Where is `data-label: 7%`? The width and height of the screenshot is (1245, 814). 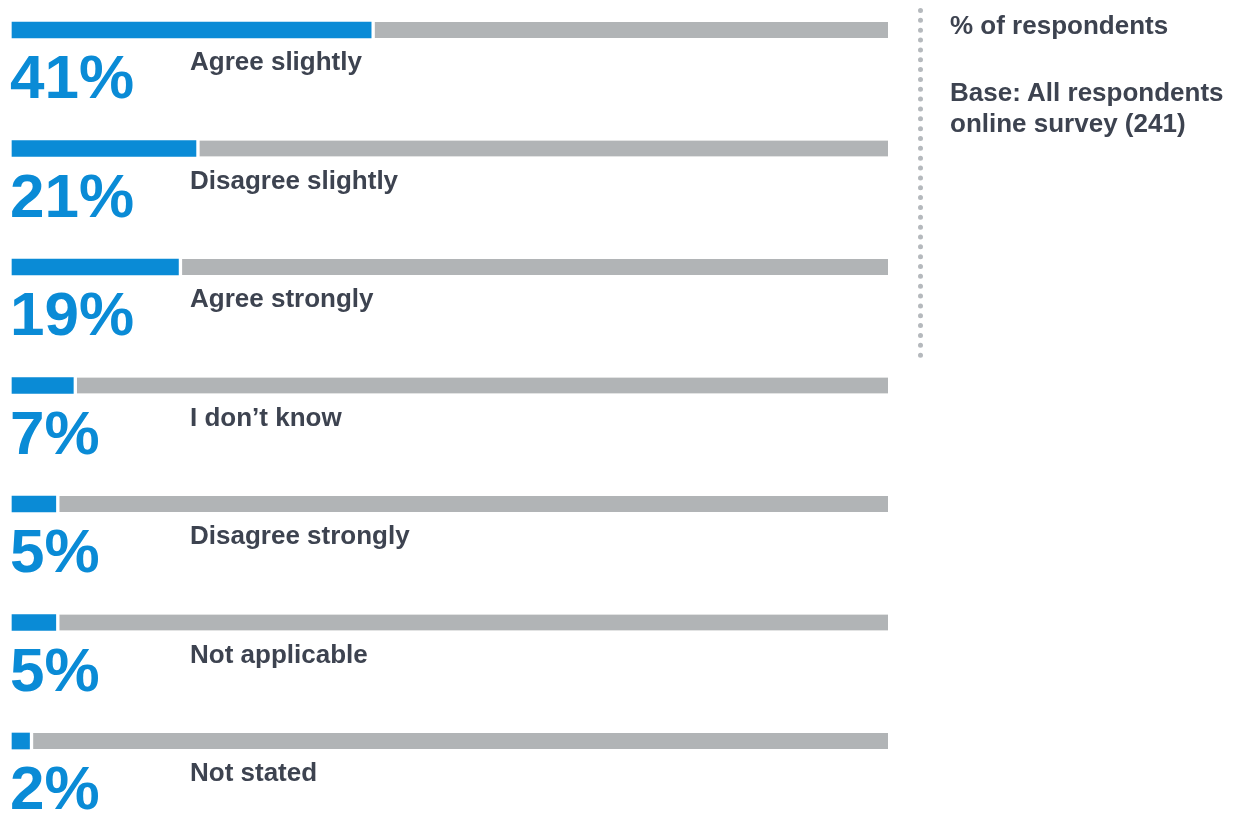
data-label: 7% is located at coordinates (55, 432).